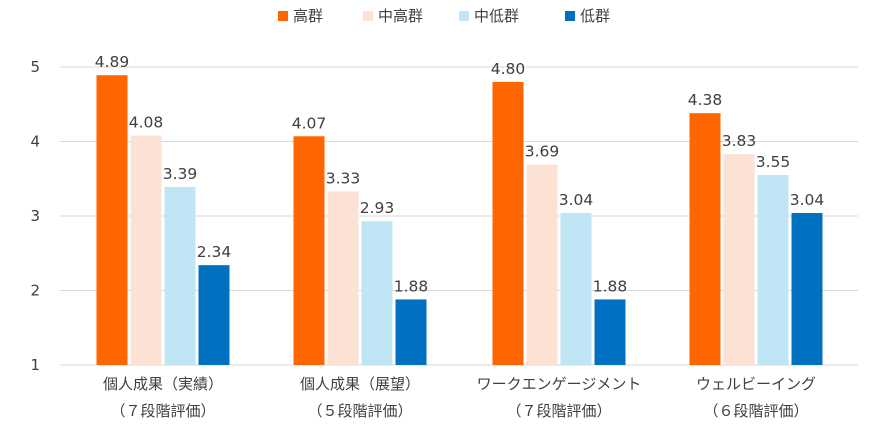 The image size is (879, 446). What do you see at coordinates (308, 16) in the screenshot?
I see `legend-label: 高群` at bounding box center [308, 16].